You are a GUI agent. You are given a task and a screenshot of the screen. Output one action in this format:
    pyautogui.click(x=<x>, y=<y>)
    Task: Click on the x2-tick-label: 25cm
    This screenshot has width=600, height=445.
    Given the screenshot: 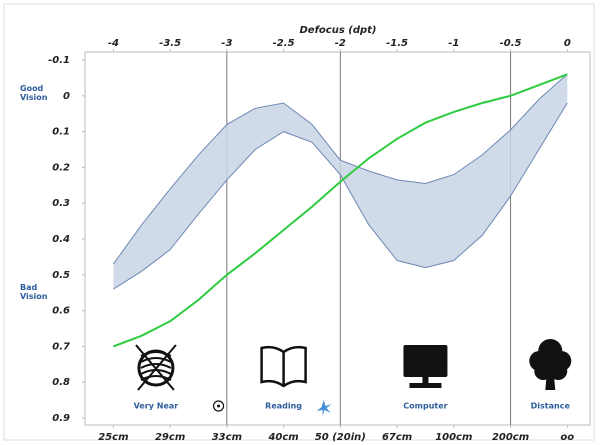 What is the action you would take?
    pyautogui.click(x=113, y=437)
    